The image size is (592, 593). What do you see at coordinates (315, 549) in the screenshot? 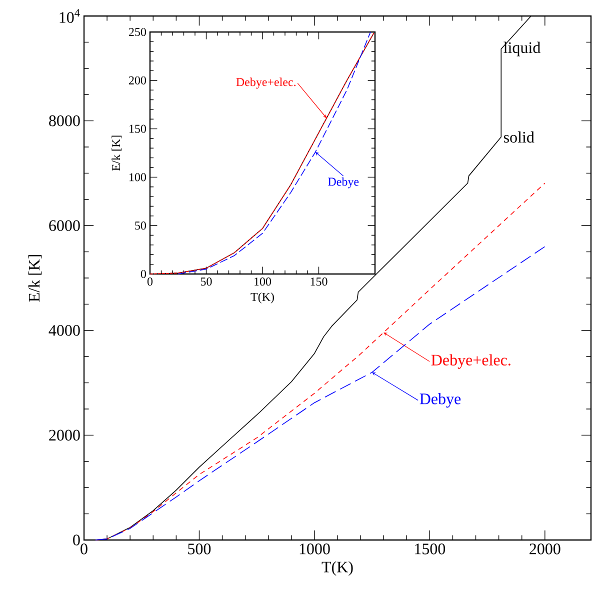
I see `x-tick-label: 1000` at bounding box center [315, 549].